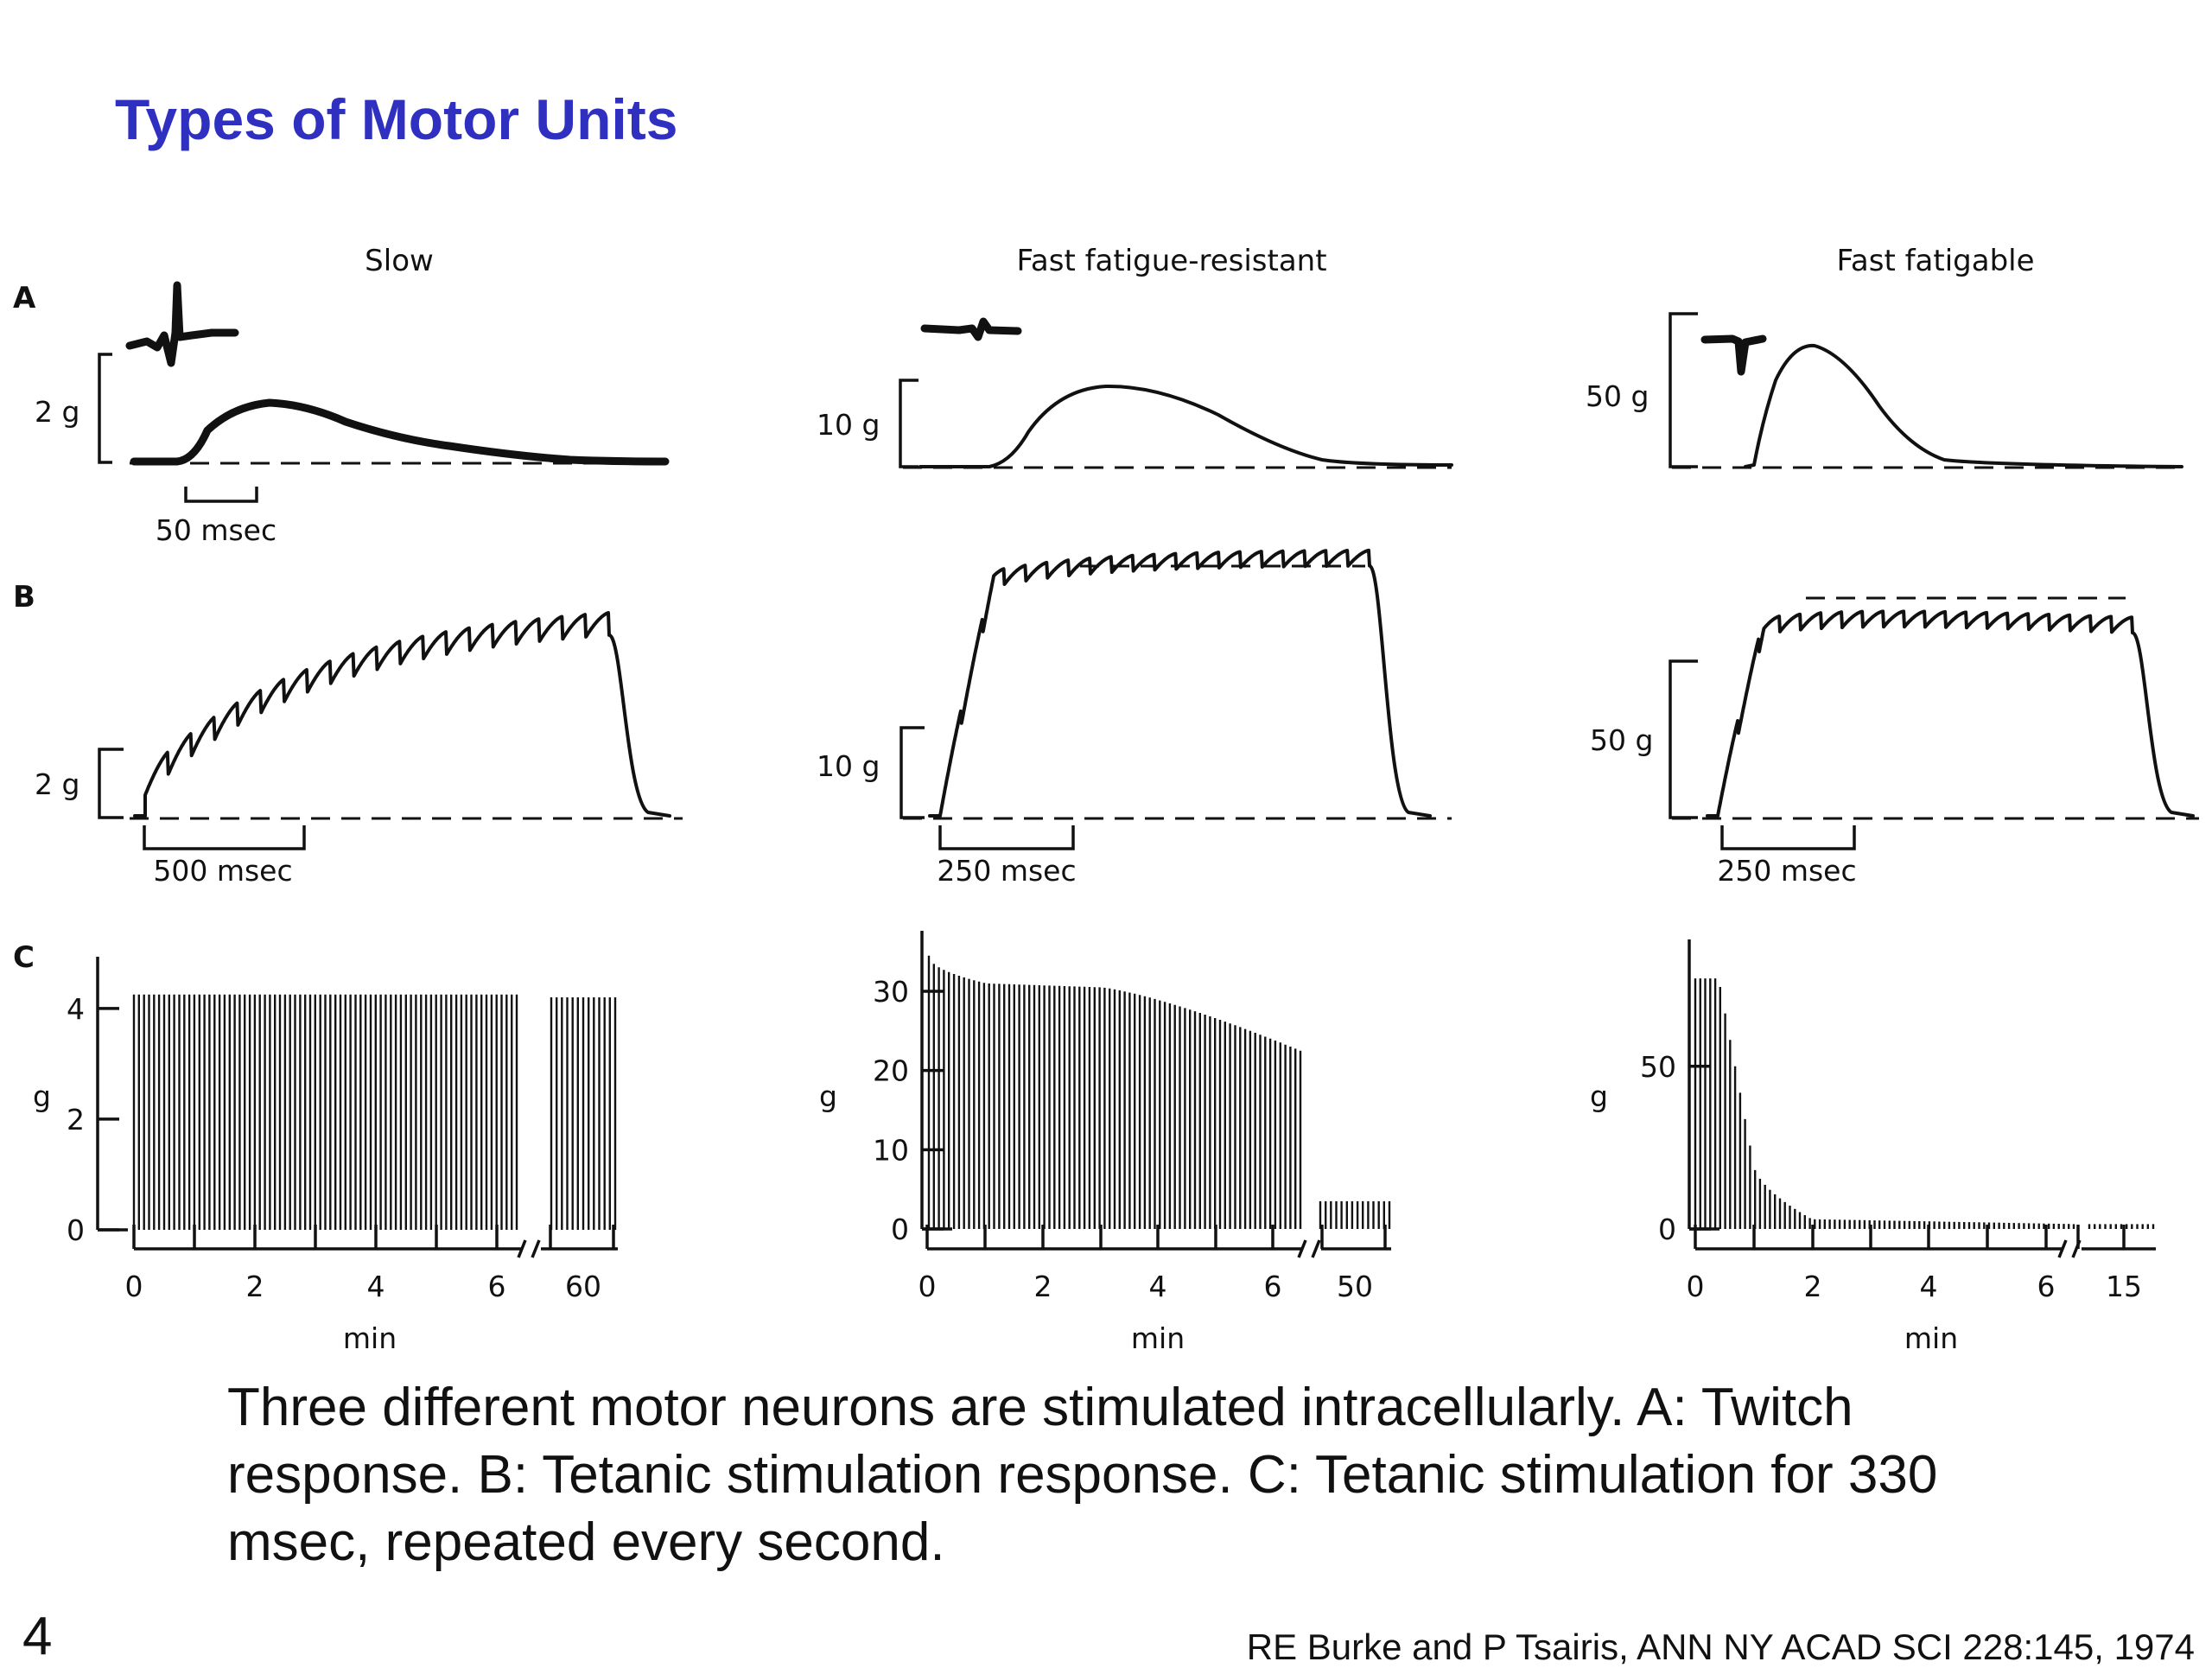 Image resolution: width=2212 pixels, height=1668 pixels. What do you see at coordinates (76, 1119) in the screenshot?
I see `y-tick-label: 2` at bounding box center [76, 1119].